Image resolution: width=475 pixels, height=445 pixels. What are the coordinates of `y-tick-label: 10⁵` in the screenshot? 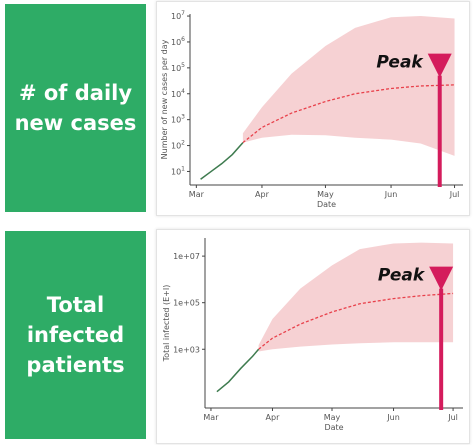 It's located at (178, 67).